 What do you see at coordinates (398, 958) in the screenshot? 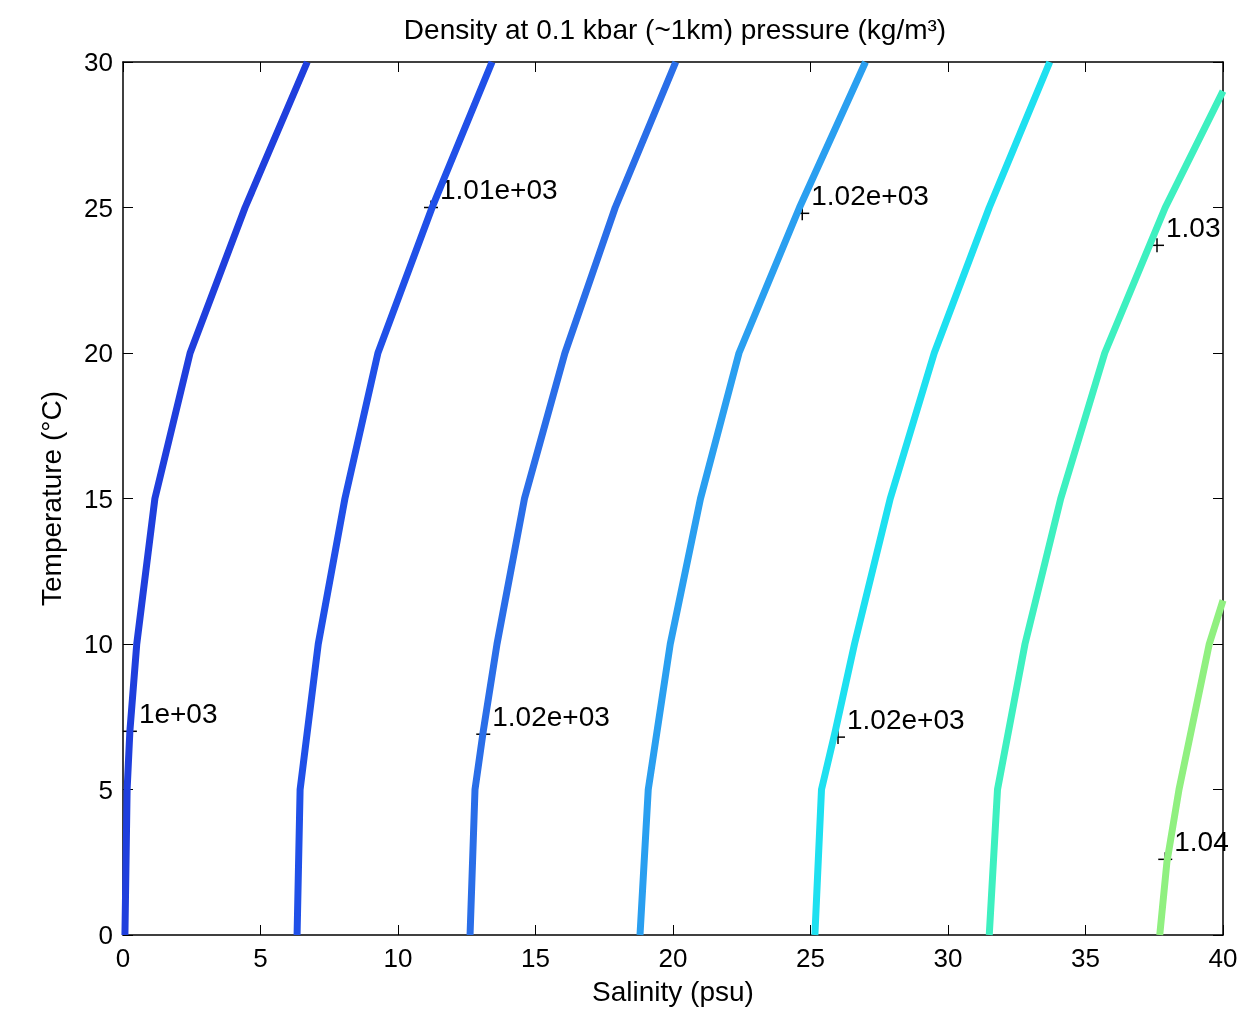
I see `x-tick-label: 10` at bounding box center [398, 958].